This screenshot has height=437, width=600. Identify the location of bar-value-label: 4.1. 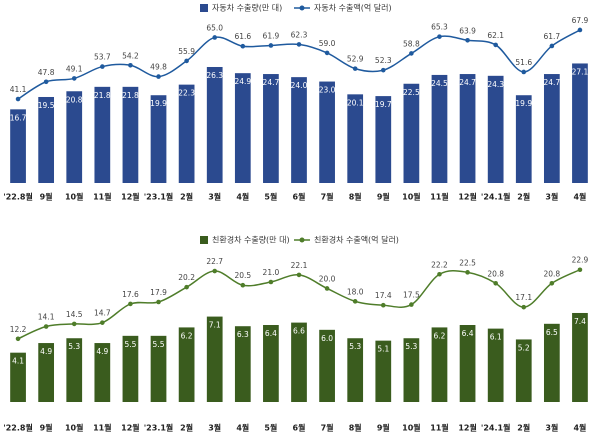
(18, 361).